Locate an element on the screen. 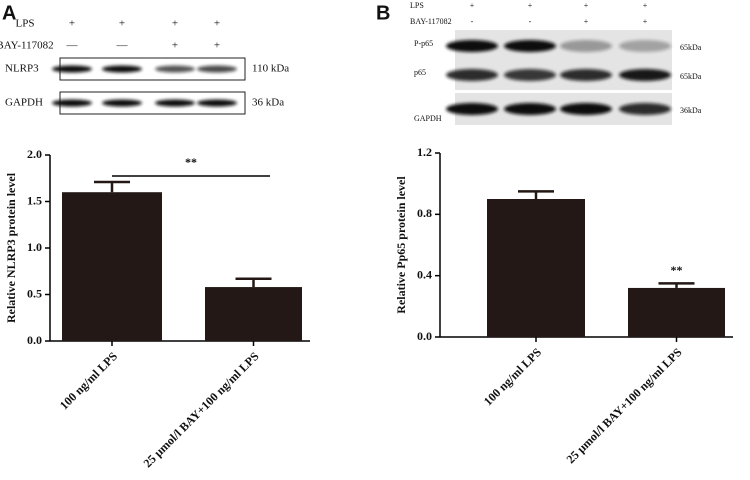 The image size is (750, 480). y-tick-label: 0.5 is located at coordinates (34, 293).